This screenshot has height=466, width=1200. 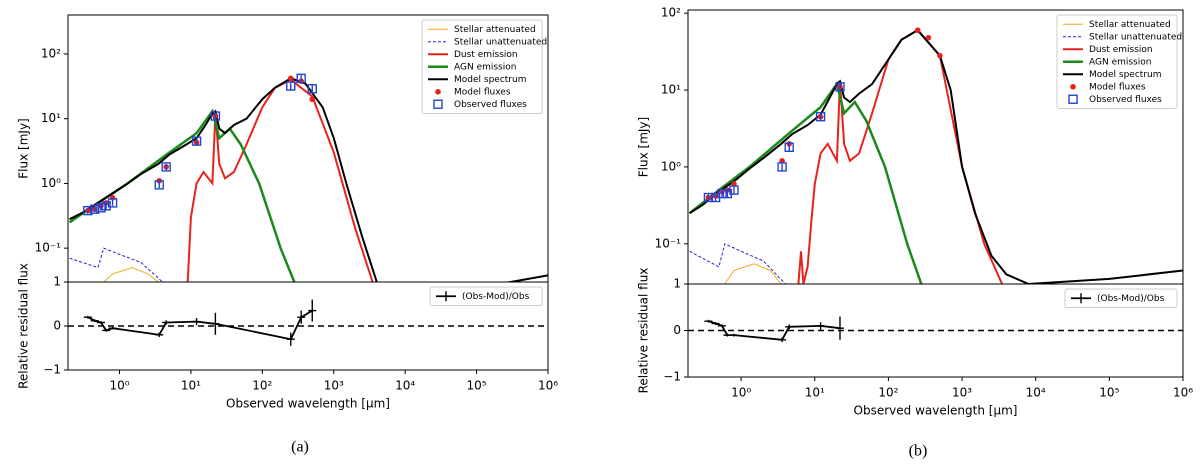 What do you see at coordinates (918, 451) in the screenshot?
I see `caption: (b)` at bounding box center [918, 451].